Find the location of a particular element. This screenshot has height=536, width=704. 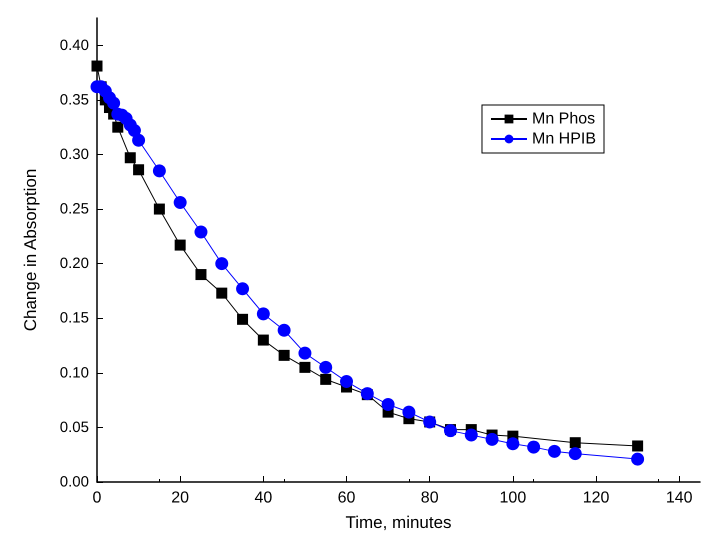

x-tick-label: 20 is located at coordinates (180, 498).